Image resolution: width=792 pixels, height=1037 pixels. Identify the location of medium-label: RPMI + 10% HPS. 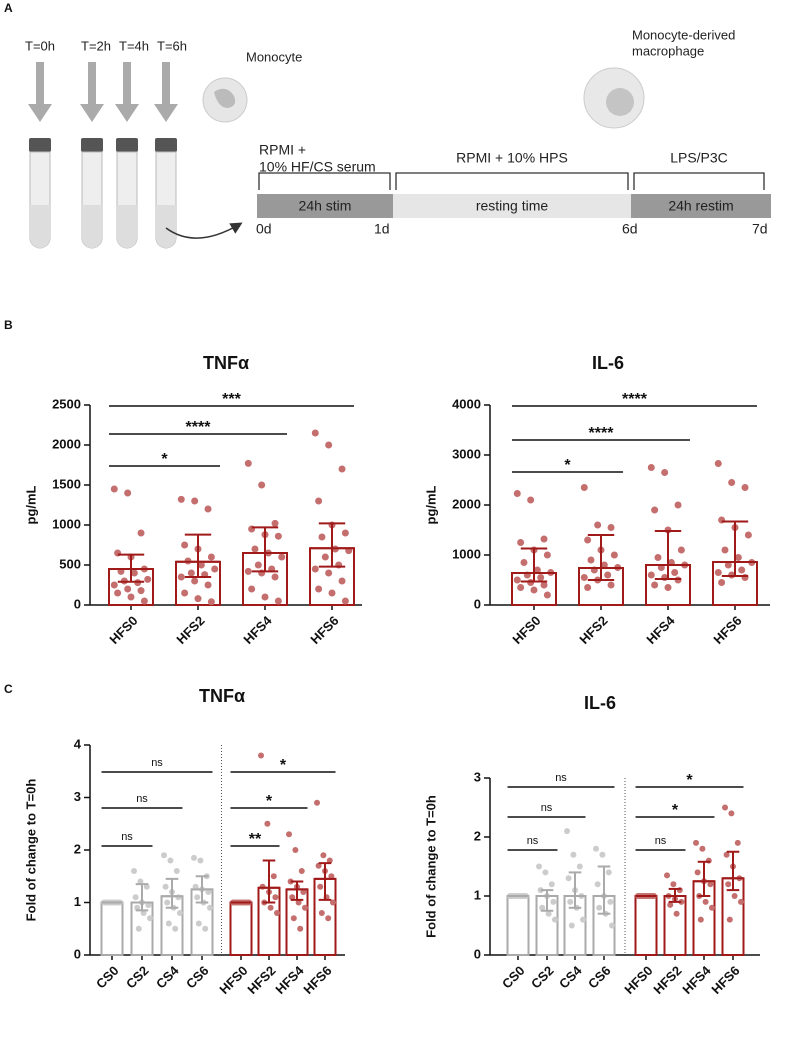
(512, 158).